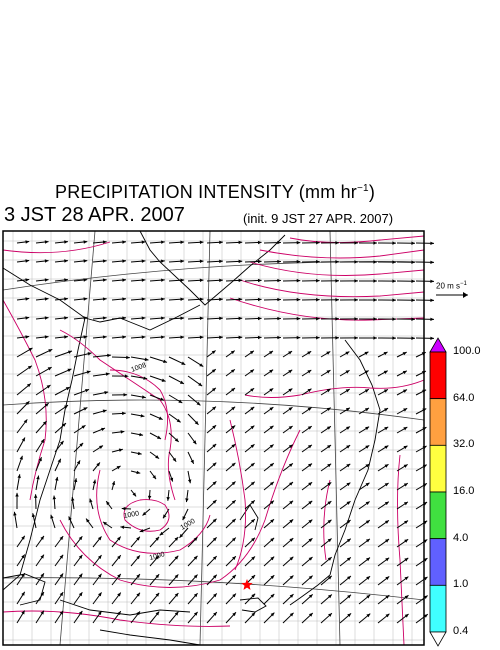 The width and height of the screenshot is (500, 650). I want to click on chart-title: PRECIPITATION INTENSITY (mm hr−1), so click(215, 192).